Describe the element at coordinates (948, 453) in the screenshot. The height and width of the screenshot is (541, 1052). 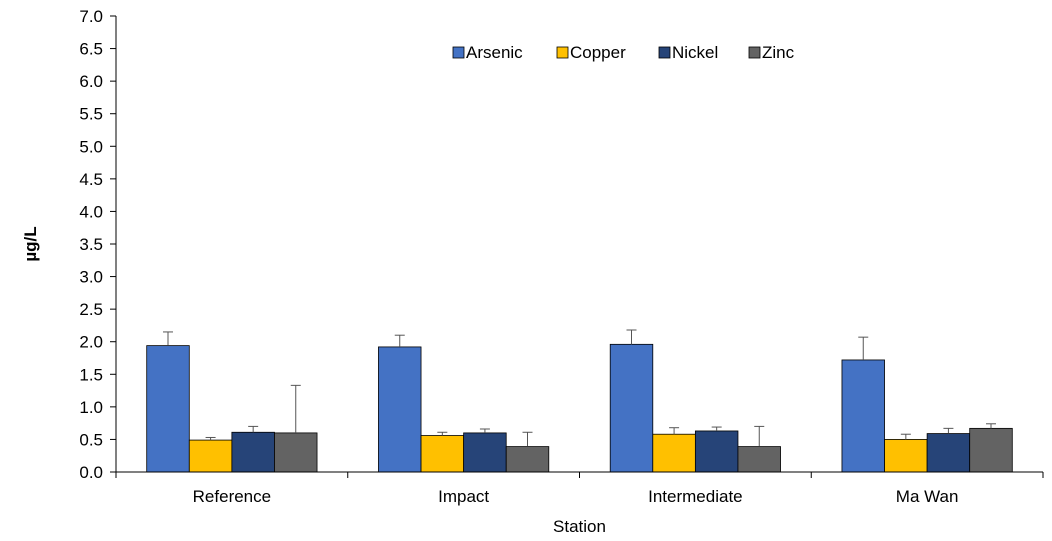
I see `bar-nickel-ma-wan` at that location.